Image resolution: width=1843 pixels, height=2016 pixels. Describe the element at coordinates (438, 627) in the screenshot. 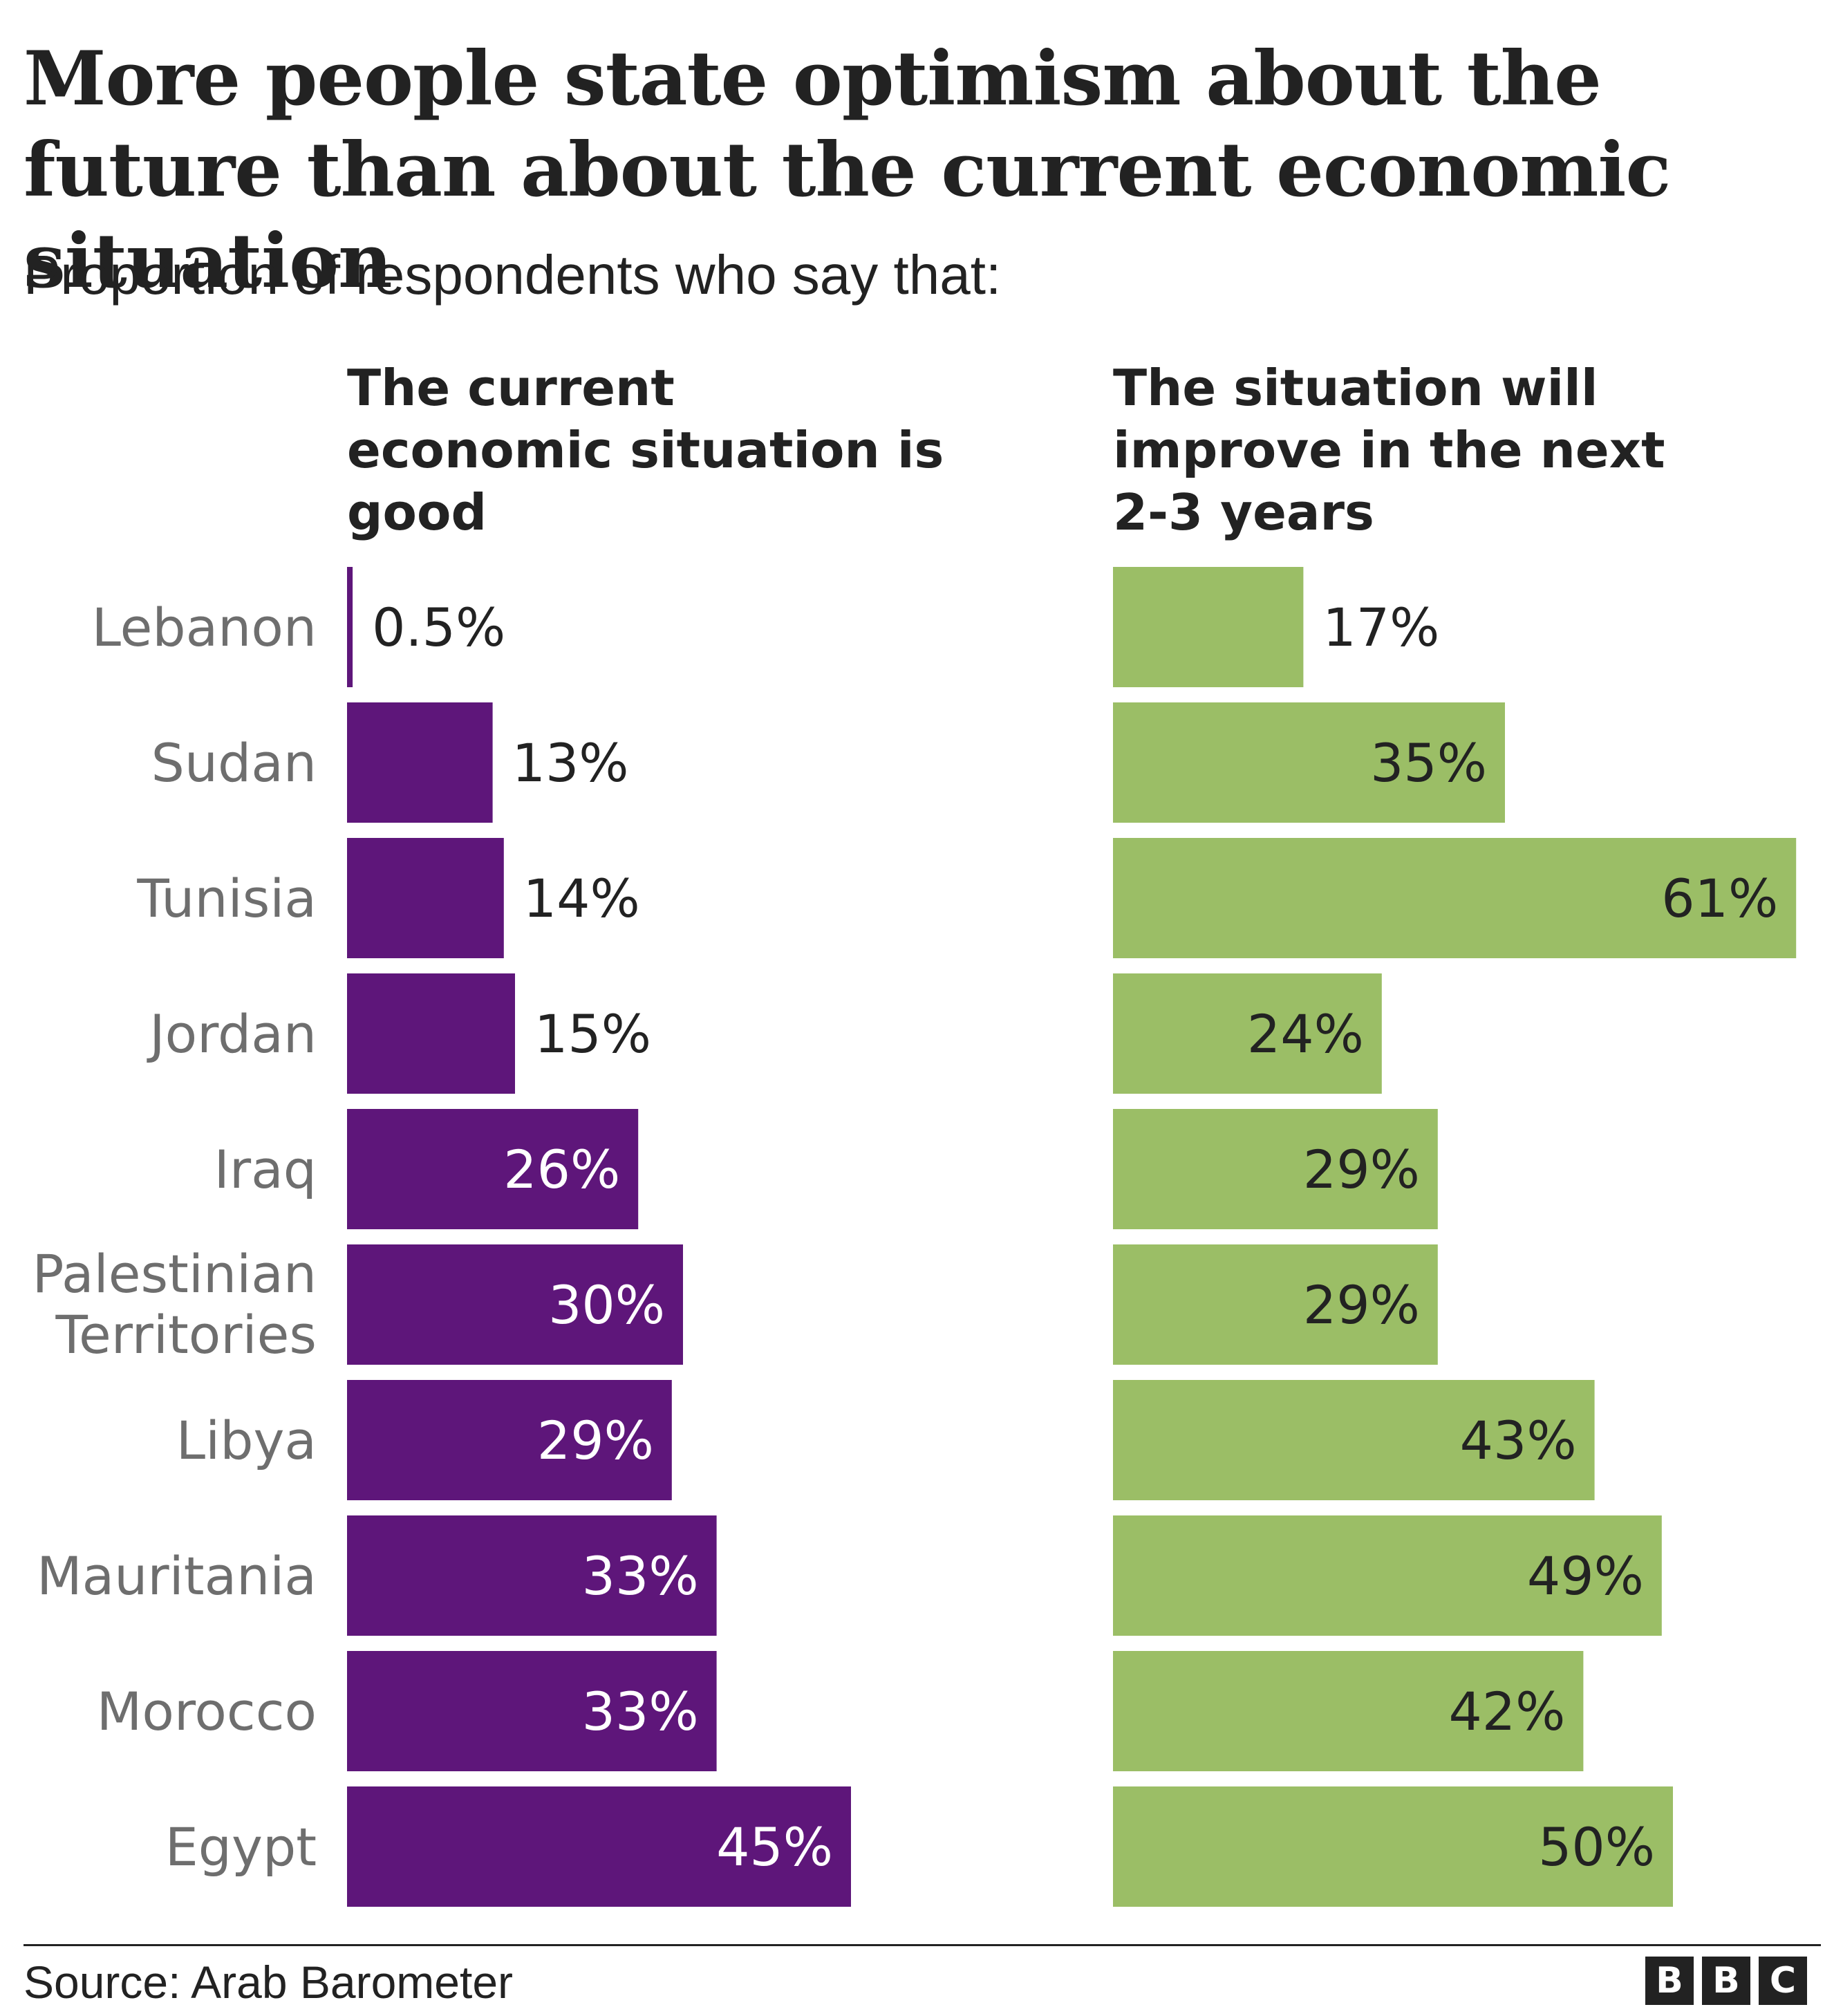

I see `value-label-current: 0.5%` at that location.